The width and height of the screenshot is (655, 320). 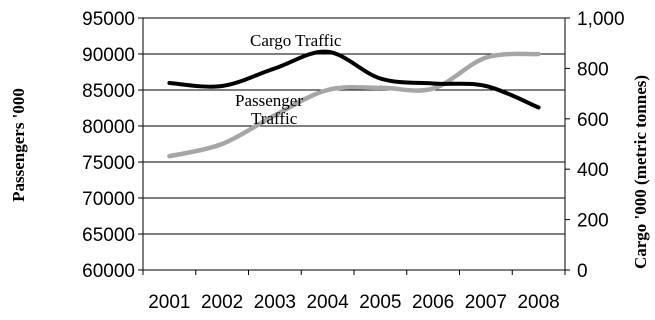 I want to click on cargo-traffic-annotation: Cargo Traffic, so click(x=296, y=40).